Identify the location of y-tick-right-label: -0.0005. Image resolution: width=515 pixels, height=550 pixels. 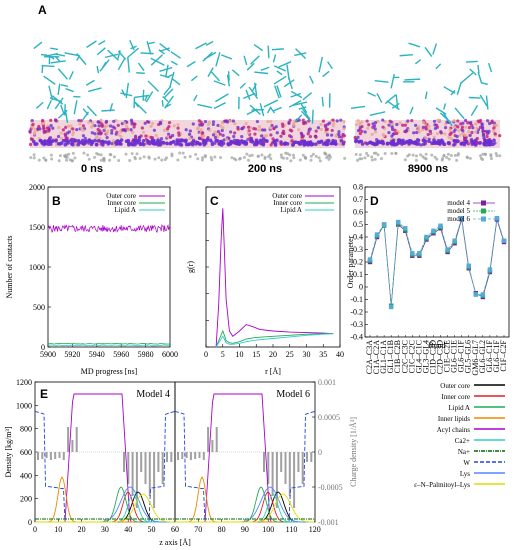
(330, 487).